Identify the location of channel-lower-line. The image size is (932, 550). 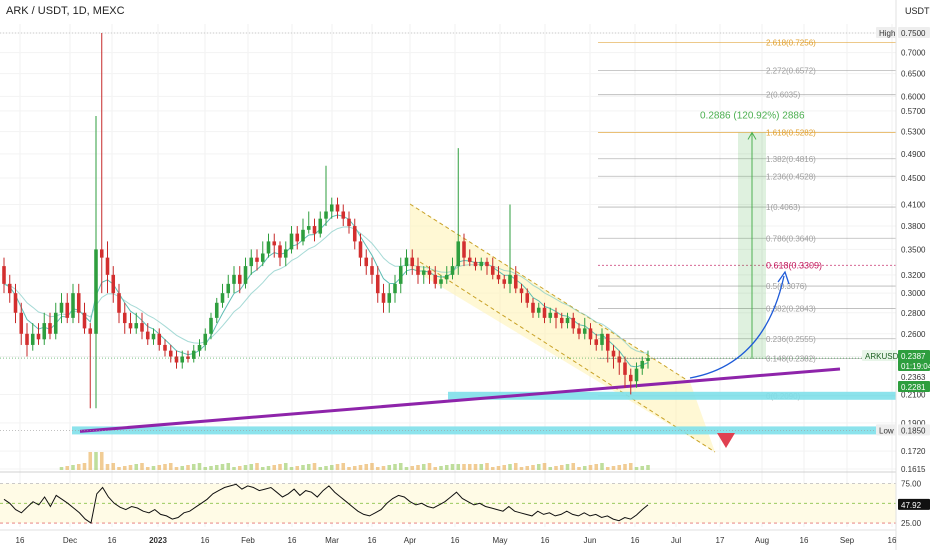
(567, 357).